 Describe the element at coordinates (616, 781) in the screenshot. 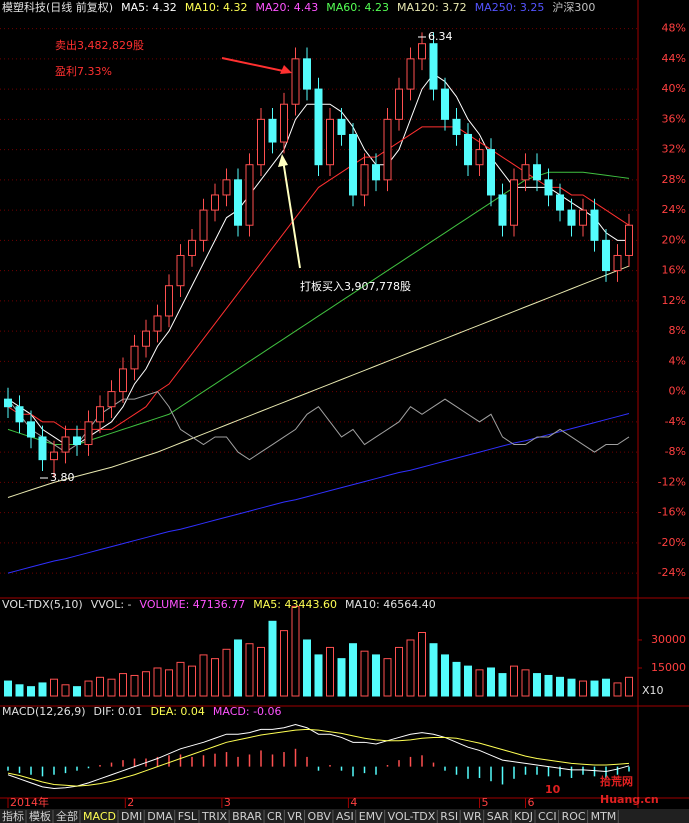

I see `watermark: 拾荒网` at that location.